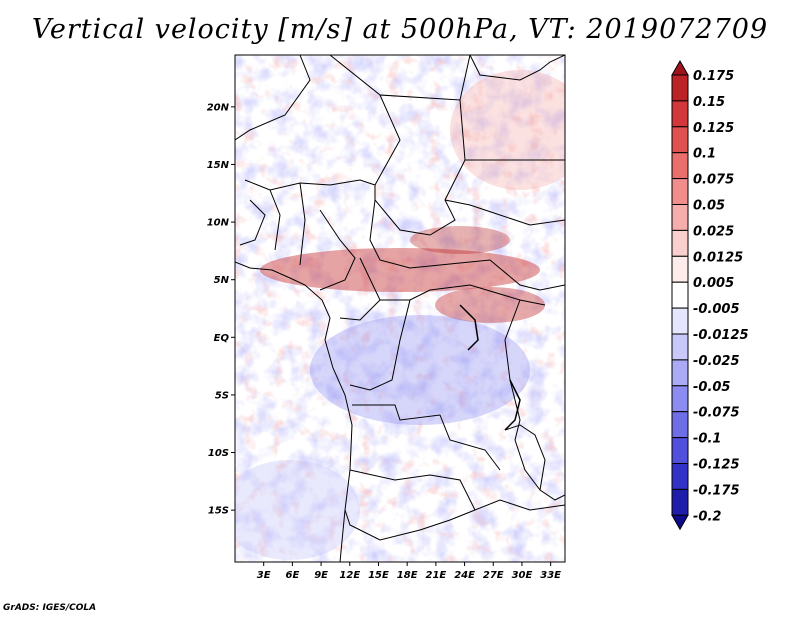  What do you see at coordinates (292, 575) in the screenshot?
I see `lon-tick-label: 6E` at bounding box center [292, 575].